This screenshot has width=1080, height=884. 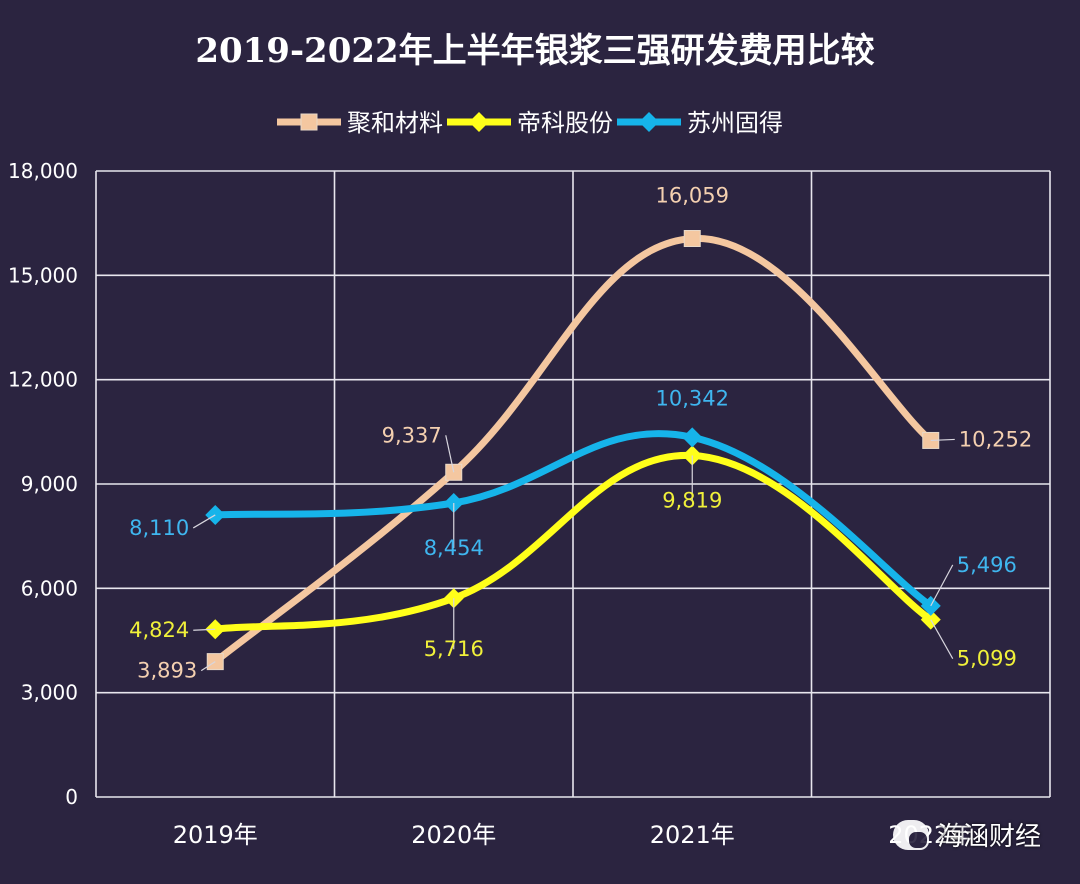 I want to click on y-tick-label: 9,000, so click(x=49, y=484).